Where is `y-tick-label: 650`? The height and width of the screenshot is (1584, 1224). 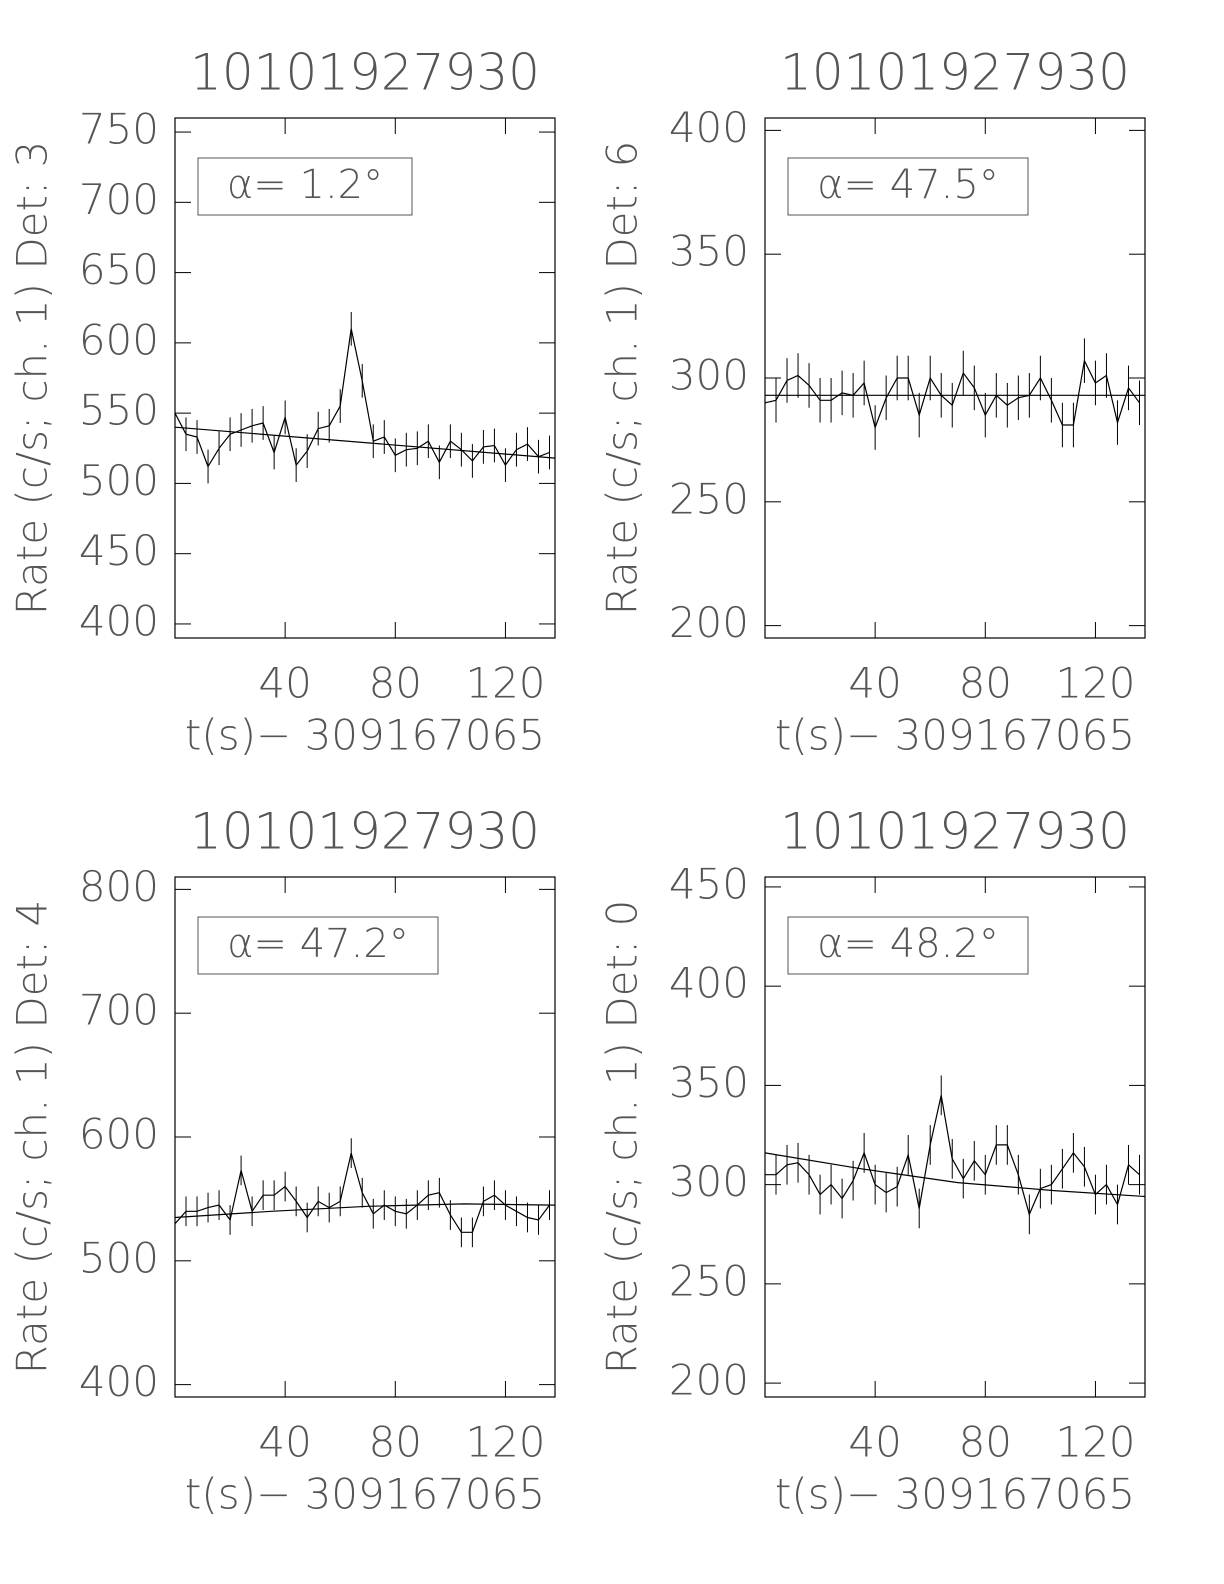 y-tick-label: 650 is located at coordinates (119, 269).